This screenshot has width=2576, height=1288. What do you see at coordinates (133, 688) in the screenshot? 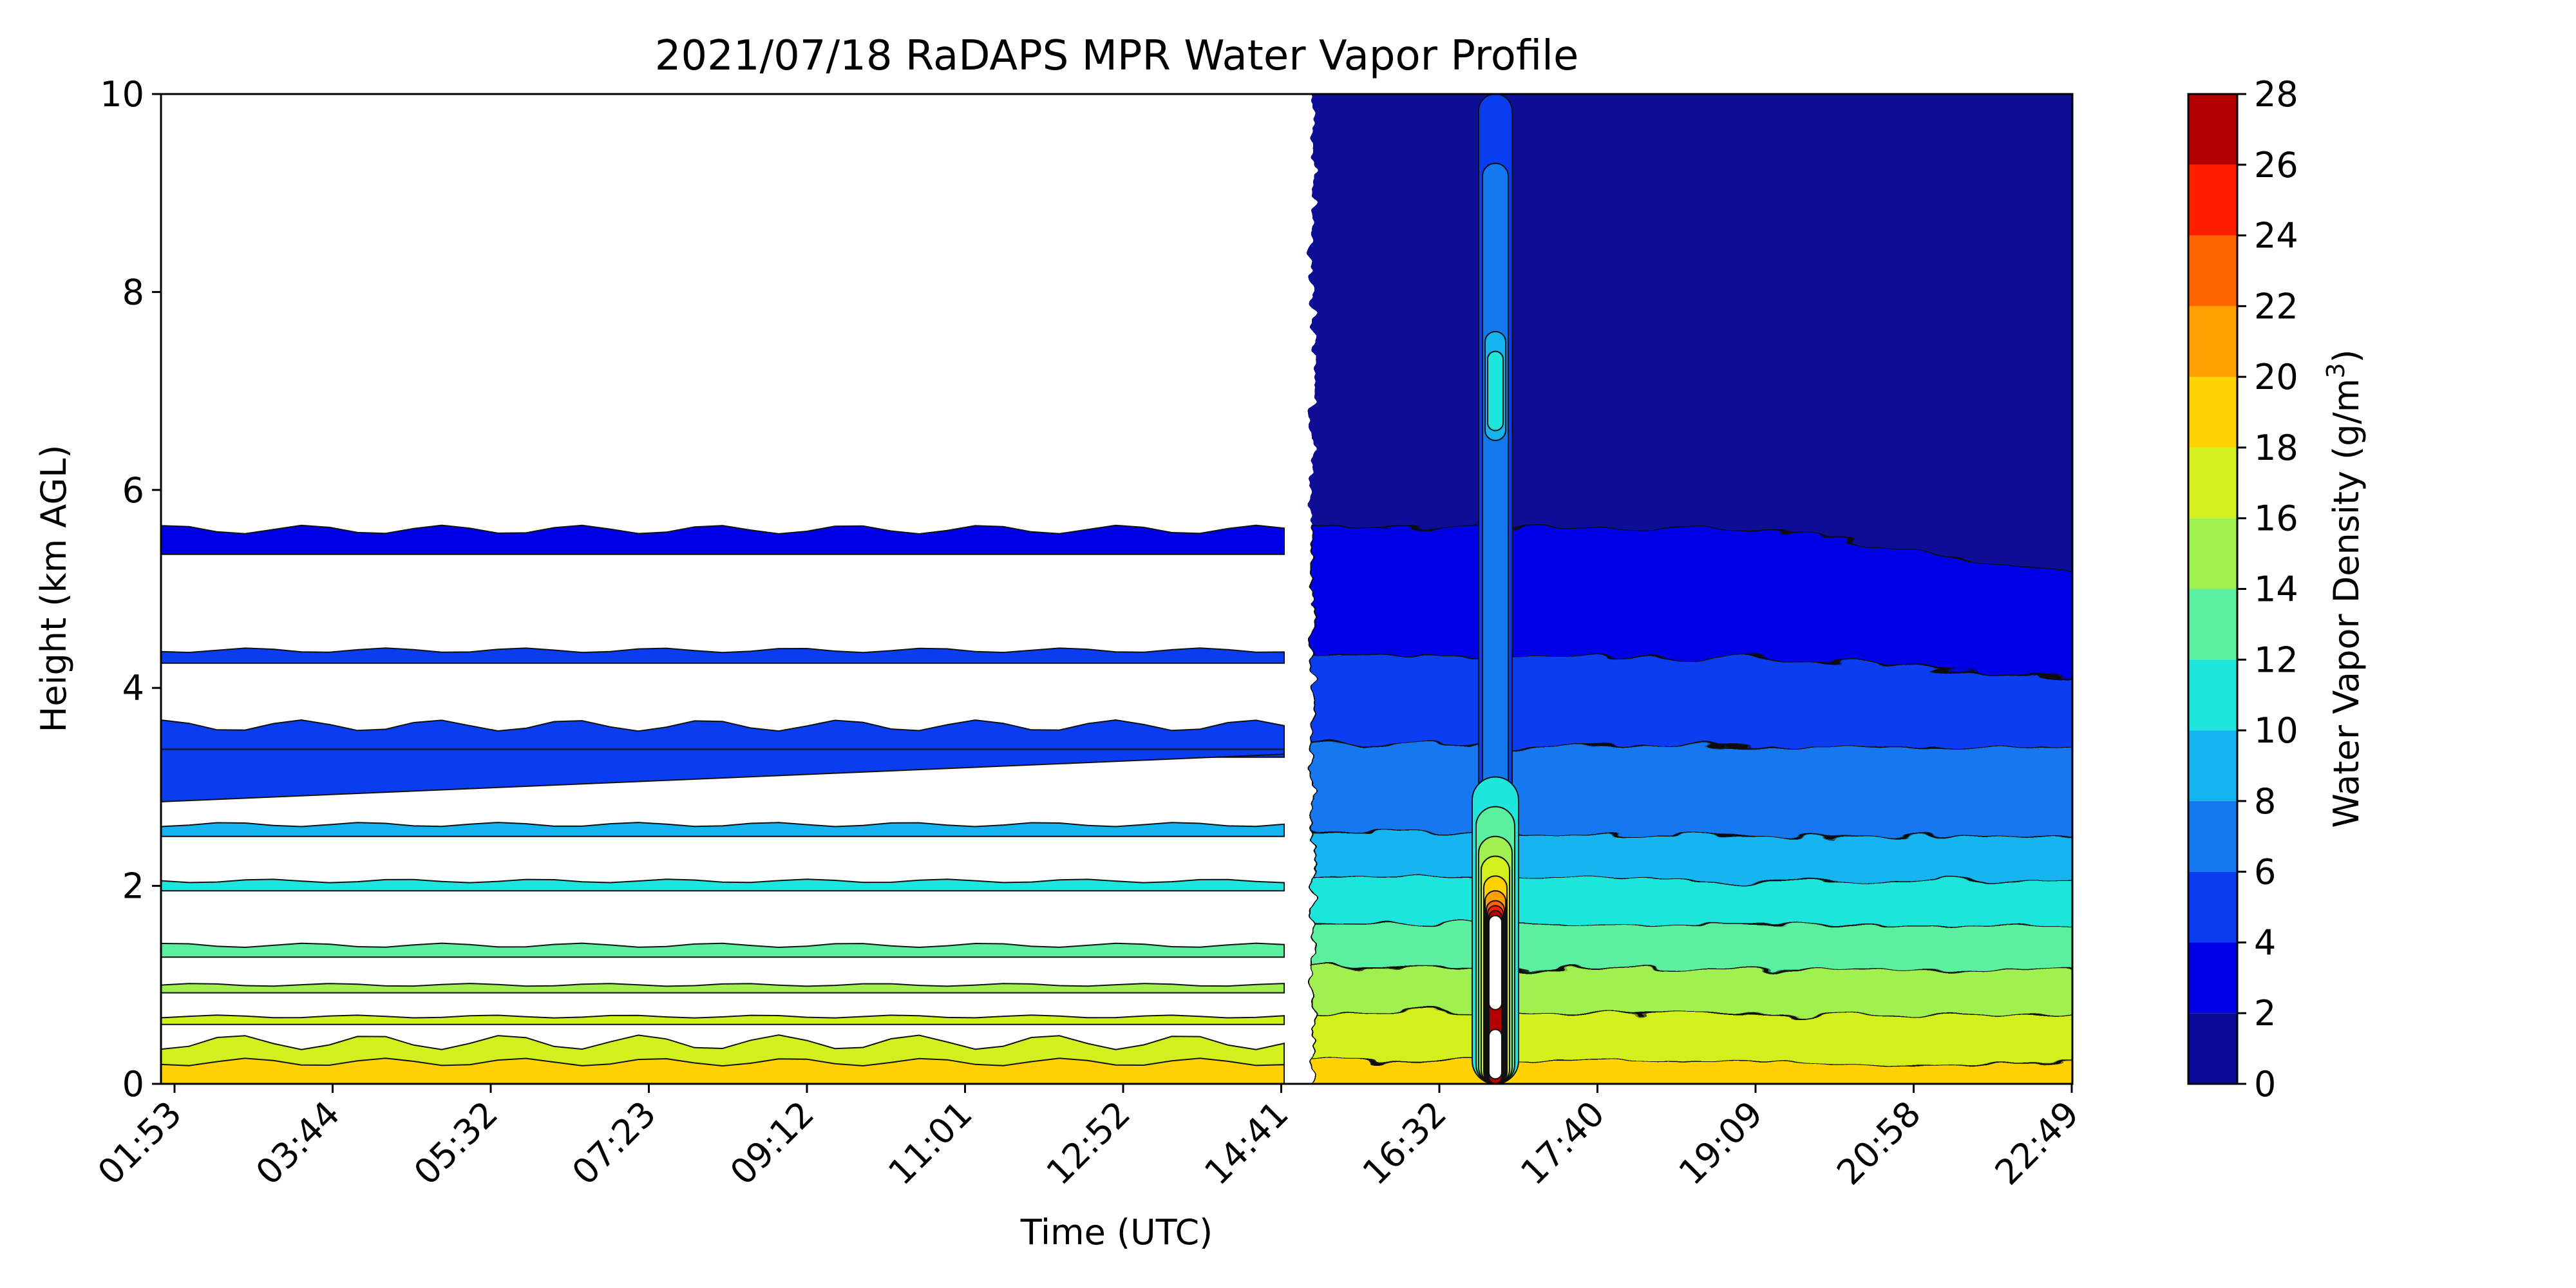
I see `y-tick-label: 4` at bounding box center [133, 688].